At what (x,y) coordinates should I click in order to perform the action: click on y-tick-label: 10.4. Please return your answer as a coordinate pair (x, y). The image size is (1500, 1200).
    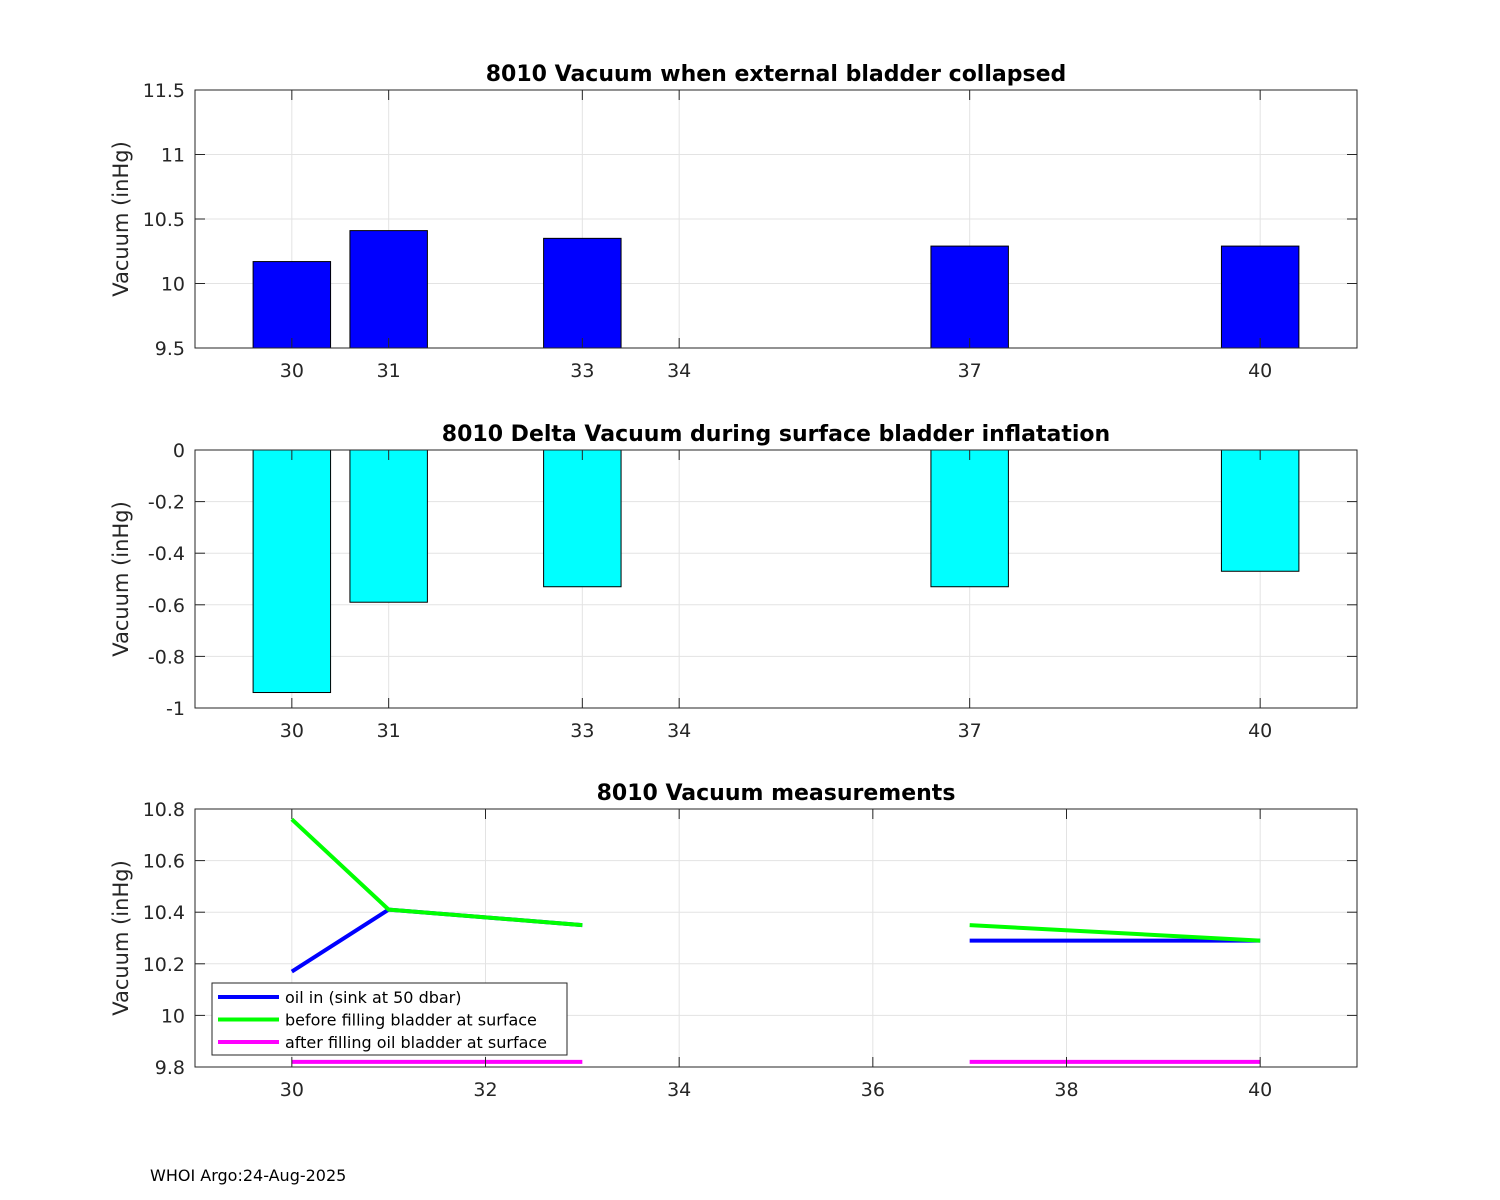
    Looking at the image, I should click on (164, 913).